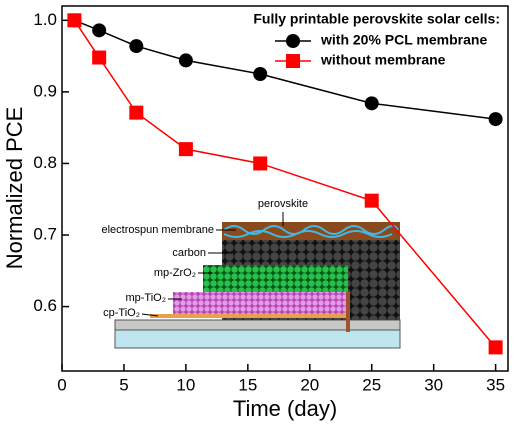 This screenshot has width=520, height=427. Describe the element at coordinates (14, 188) in the screenshot. I see `y-axis-title: Normalized PCE` at that location.